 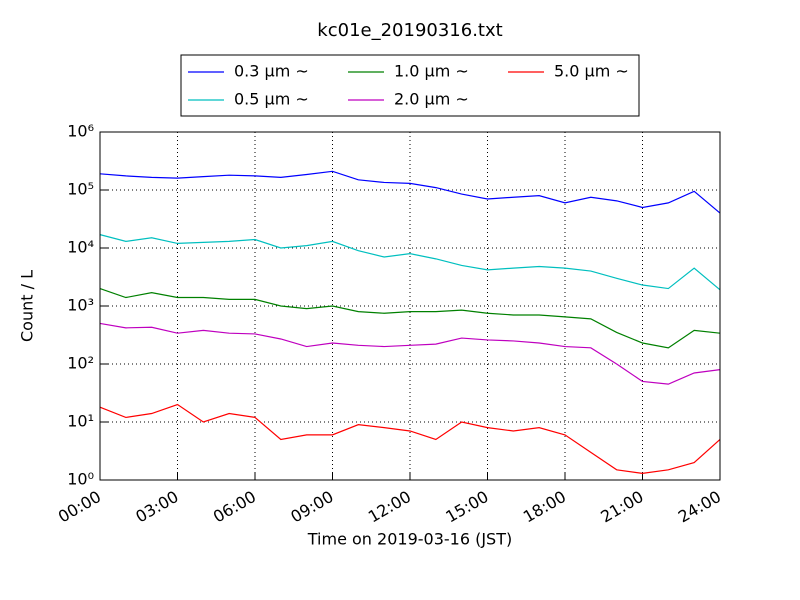 What do you see at coordinates (431, 99) in the screenshot?
I see `legend-label: 2.0 μm ~` at bounding box center [431, 99].